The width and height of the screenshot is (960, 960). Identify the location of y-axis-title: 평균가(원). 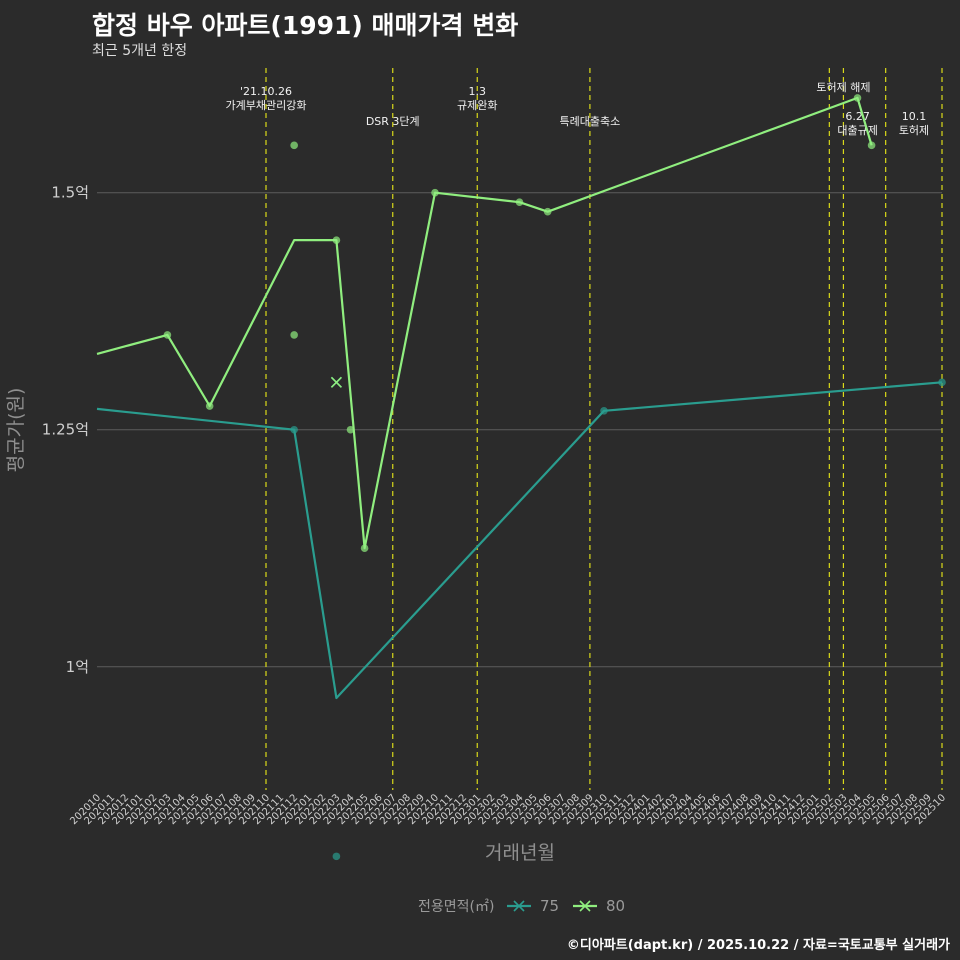
(16, 430).